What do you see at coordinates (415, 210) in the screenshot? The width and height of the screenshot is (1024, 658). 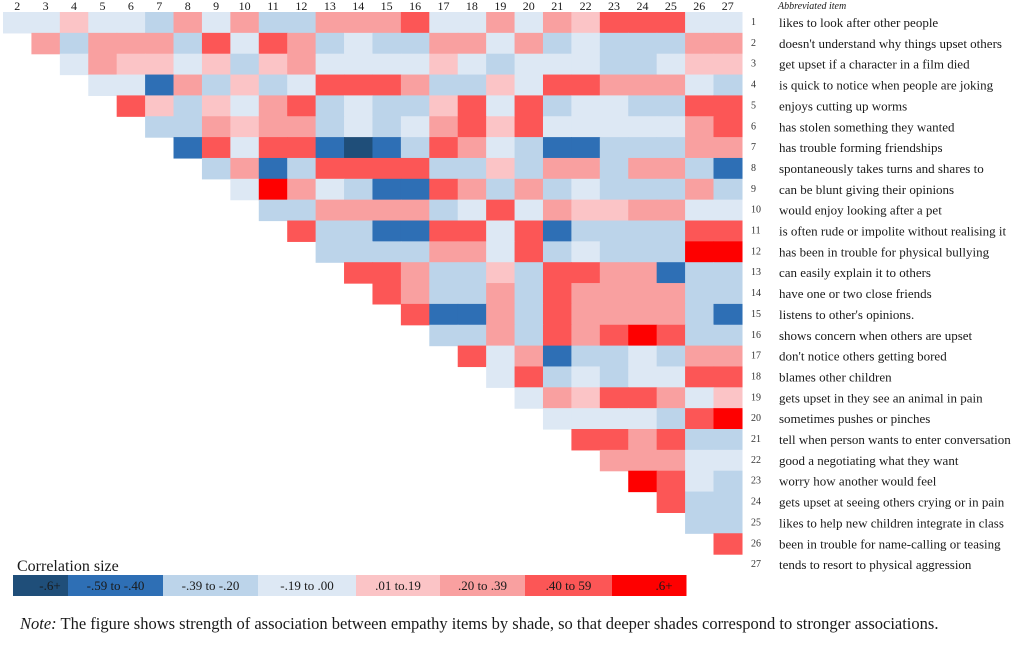 I see `heatmap-cell-r10-c16` at bounding box center [415, 210].